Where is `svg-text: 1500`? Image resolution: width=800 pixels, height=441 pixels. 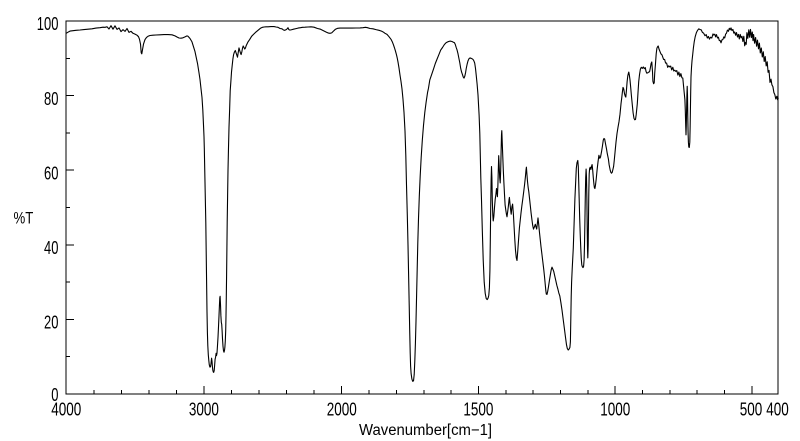 svg-text: 1500 is located at coordinates (478, 409).